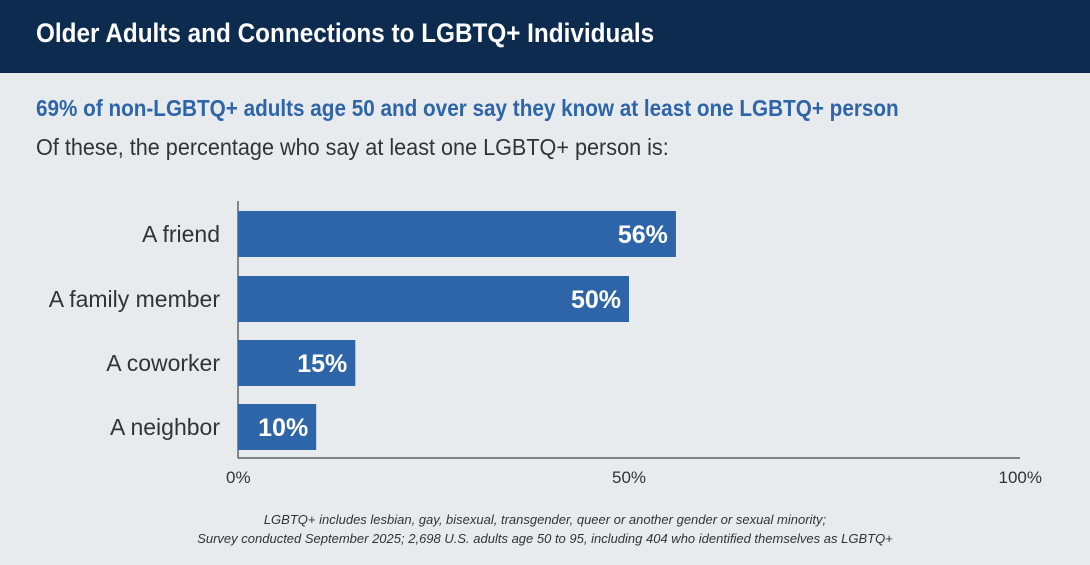 This screenshot has height=565, width=1090. I want to click on x-tick-label-1: 0%, so click(238, 477).